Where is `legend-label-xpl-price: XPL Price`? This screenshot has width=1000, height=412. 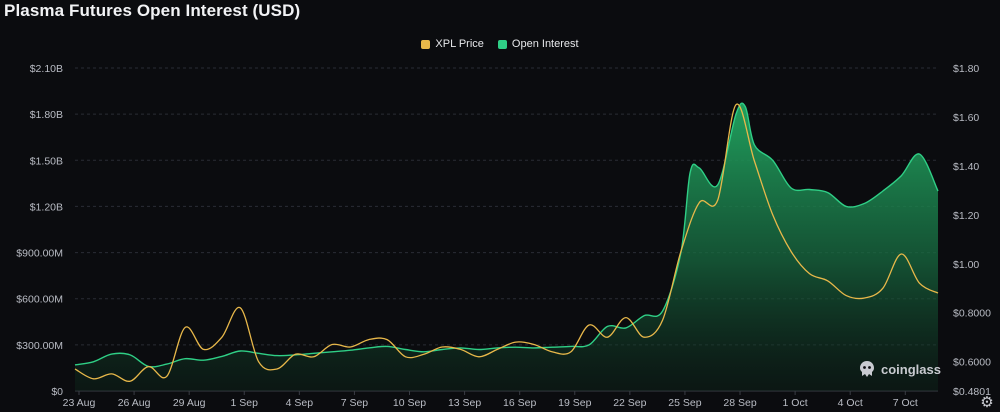
legend-label-xpl-price: XPL Price is located at coordinates (459, 44).